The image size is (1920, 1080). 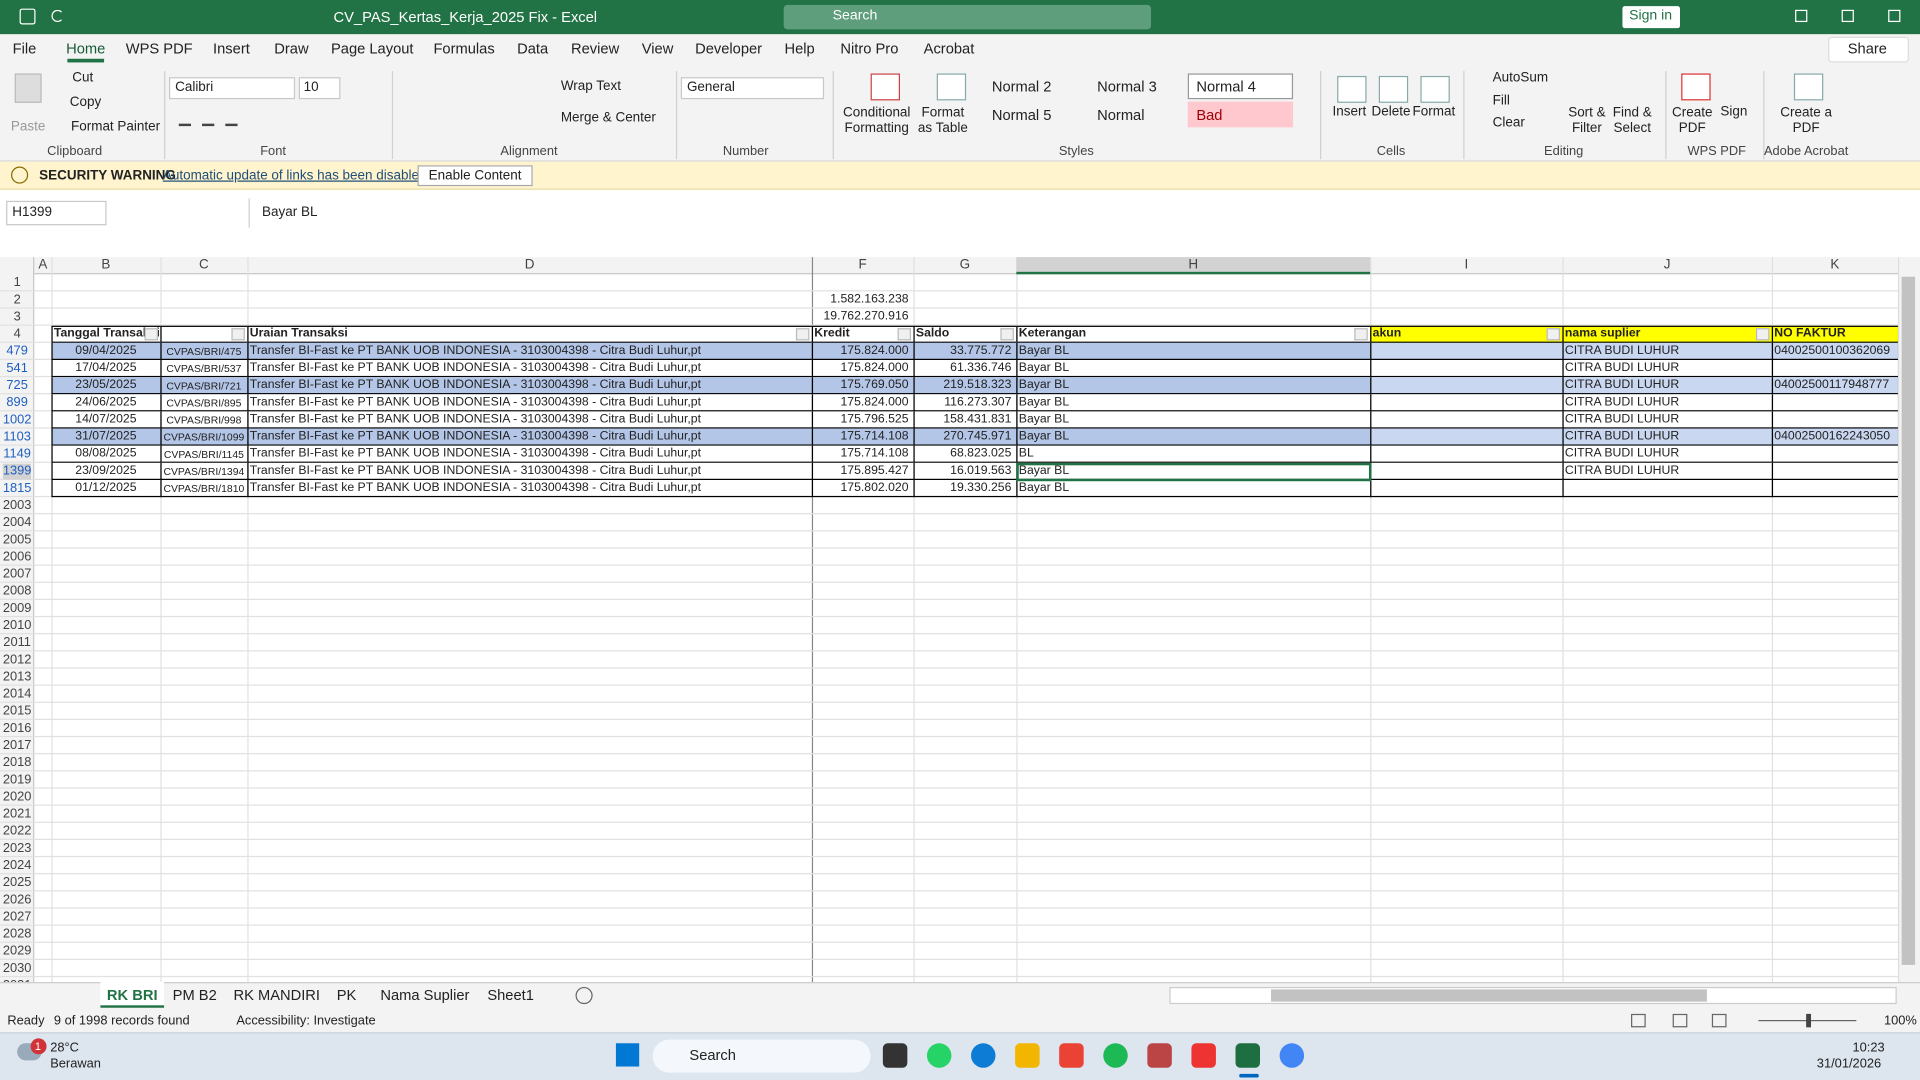 I want to click on menu-tab: Home, so click(x=86, y=49).